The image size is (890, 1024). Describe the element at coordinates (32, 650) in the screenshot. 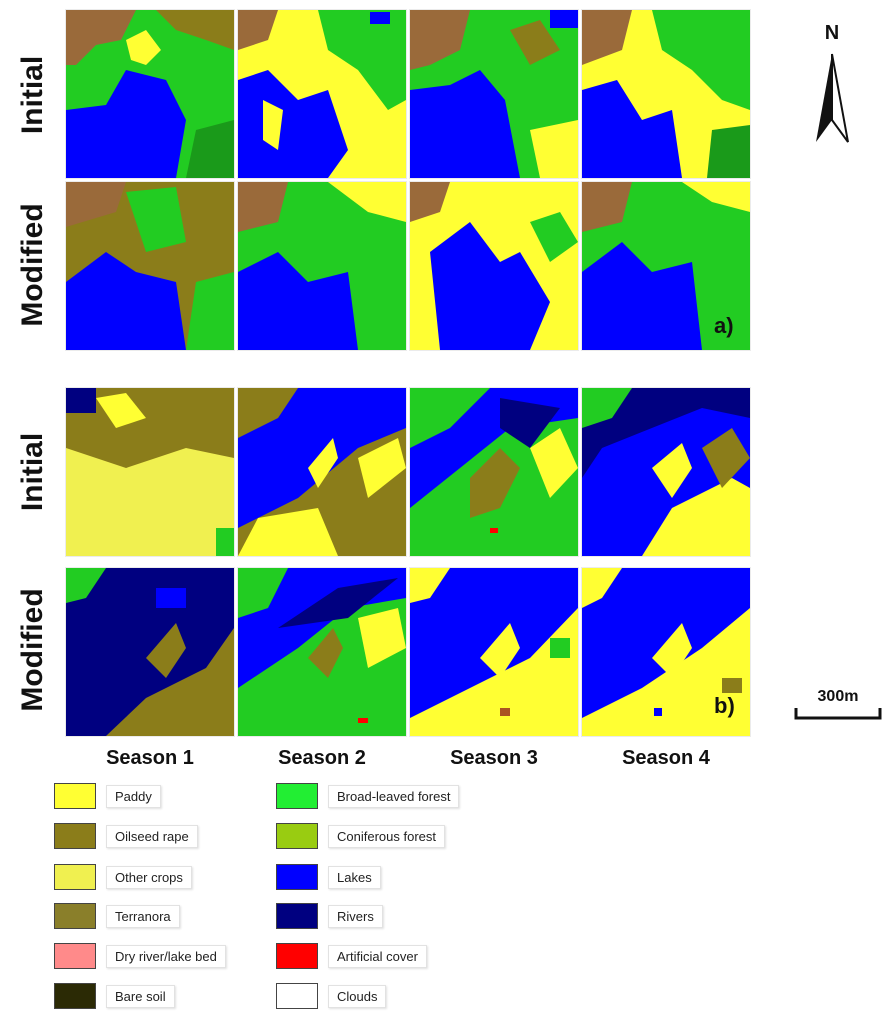

I see `row-label-b-modified: Modified` at that location.